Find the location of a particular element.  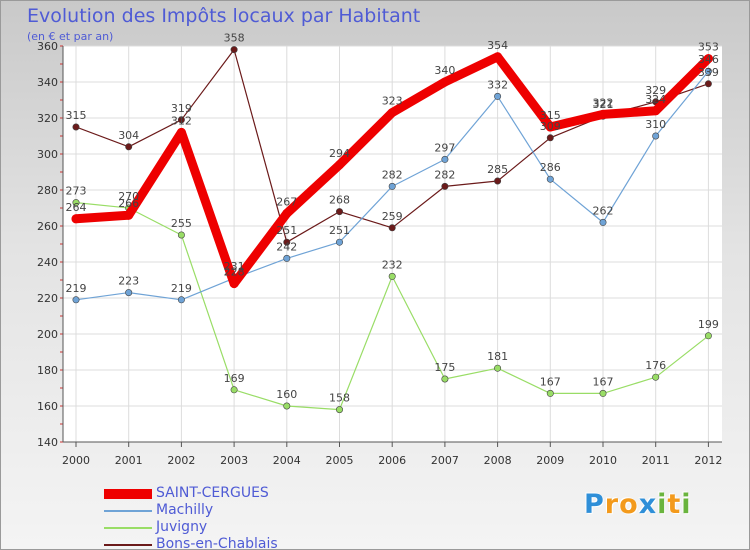

data-label: 228 is located at coordinates (234, 272).